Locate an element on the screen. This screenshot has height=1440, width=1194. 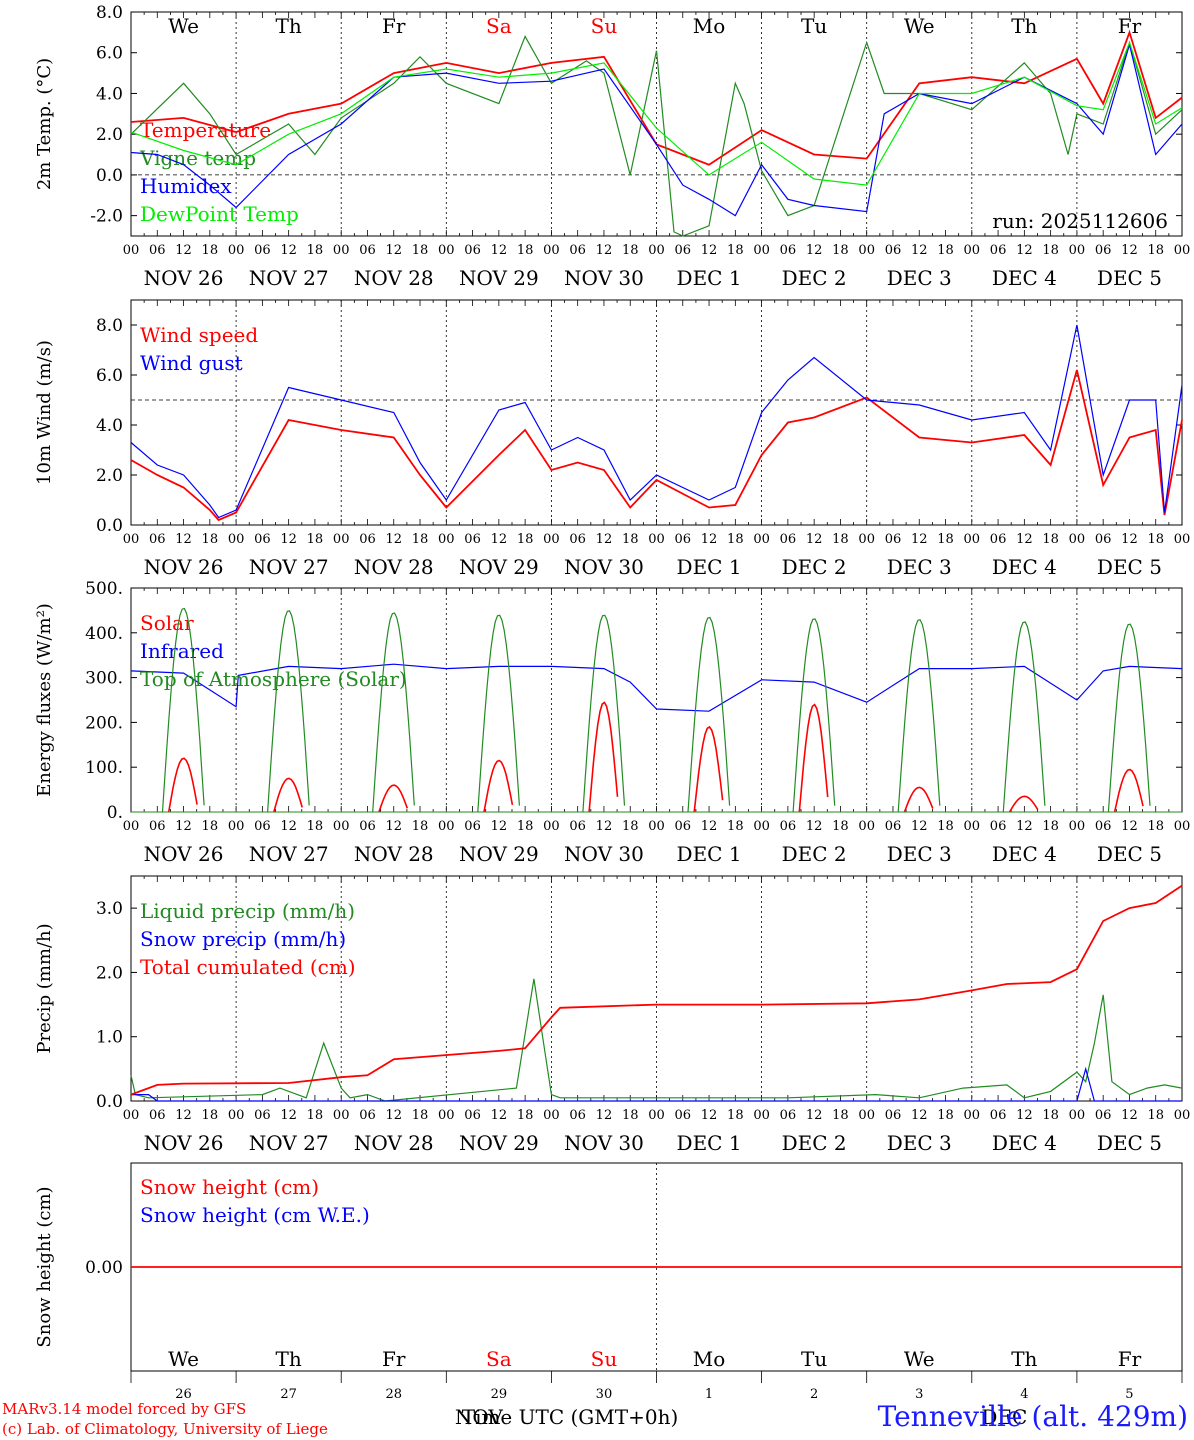
month-label: DEC is located at coordinates (1004, 1417).